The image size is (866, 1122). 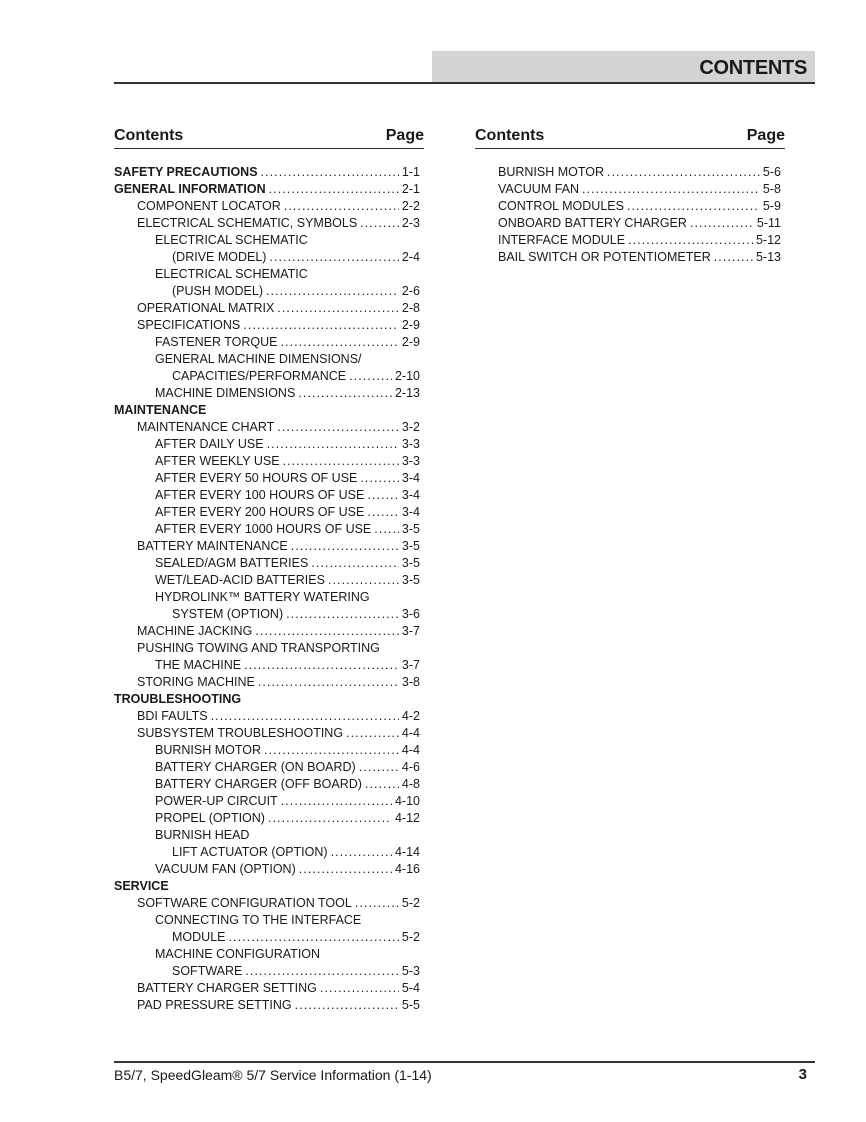 What do you see at coordinates (630, 206) in the screenshot?
I see `toc-entry: CONTROL MODULES 5-9` at bounding box center [630, 206].